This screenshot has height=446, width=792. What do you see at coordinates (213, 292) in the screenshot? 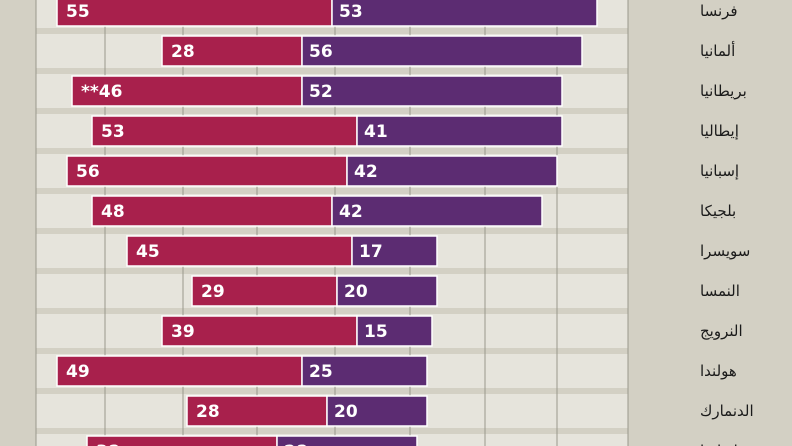
I see `bar-left-value: 29` at bounding box center [213, 292].